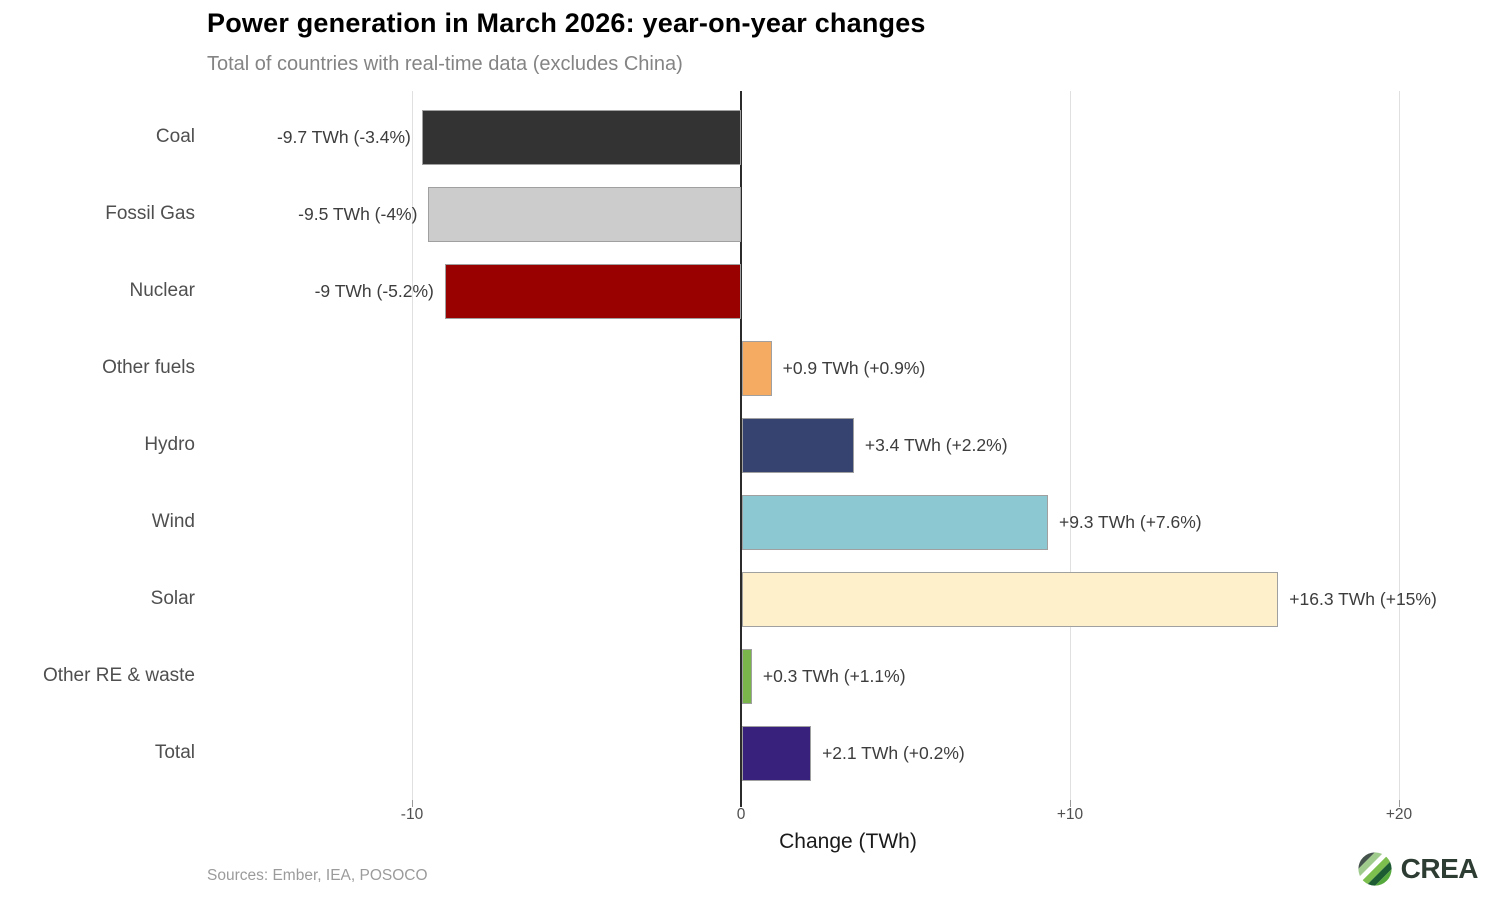 This screenshot has height=900, width=1500. What do you see at coordinates (173, 521) in the screenshot?
I see `category-label: Wind` at bounding box center [173, 521].